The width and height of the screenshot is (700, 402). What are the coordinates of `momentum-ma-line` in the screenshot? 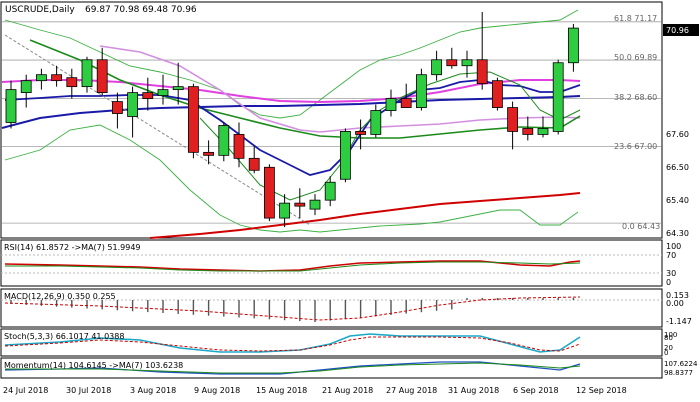 It's located at (293, 368).